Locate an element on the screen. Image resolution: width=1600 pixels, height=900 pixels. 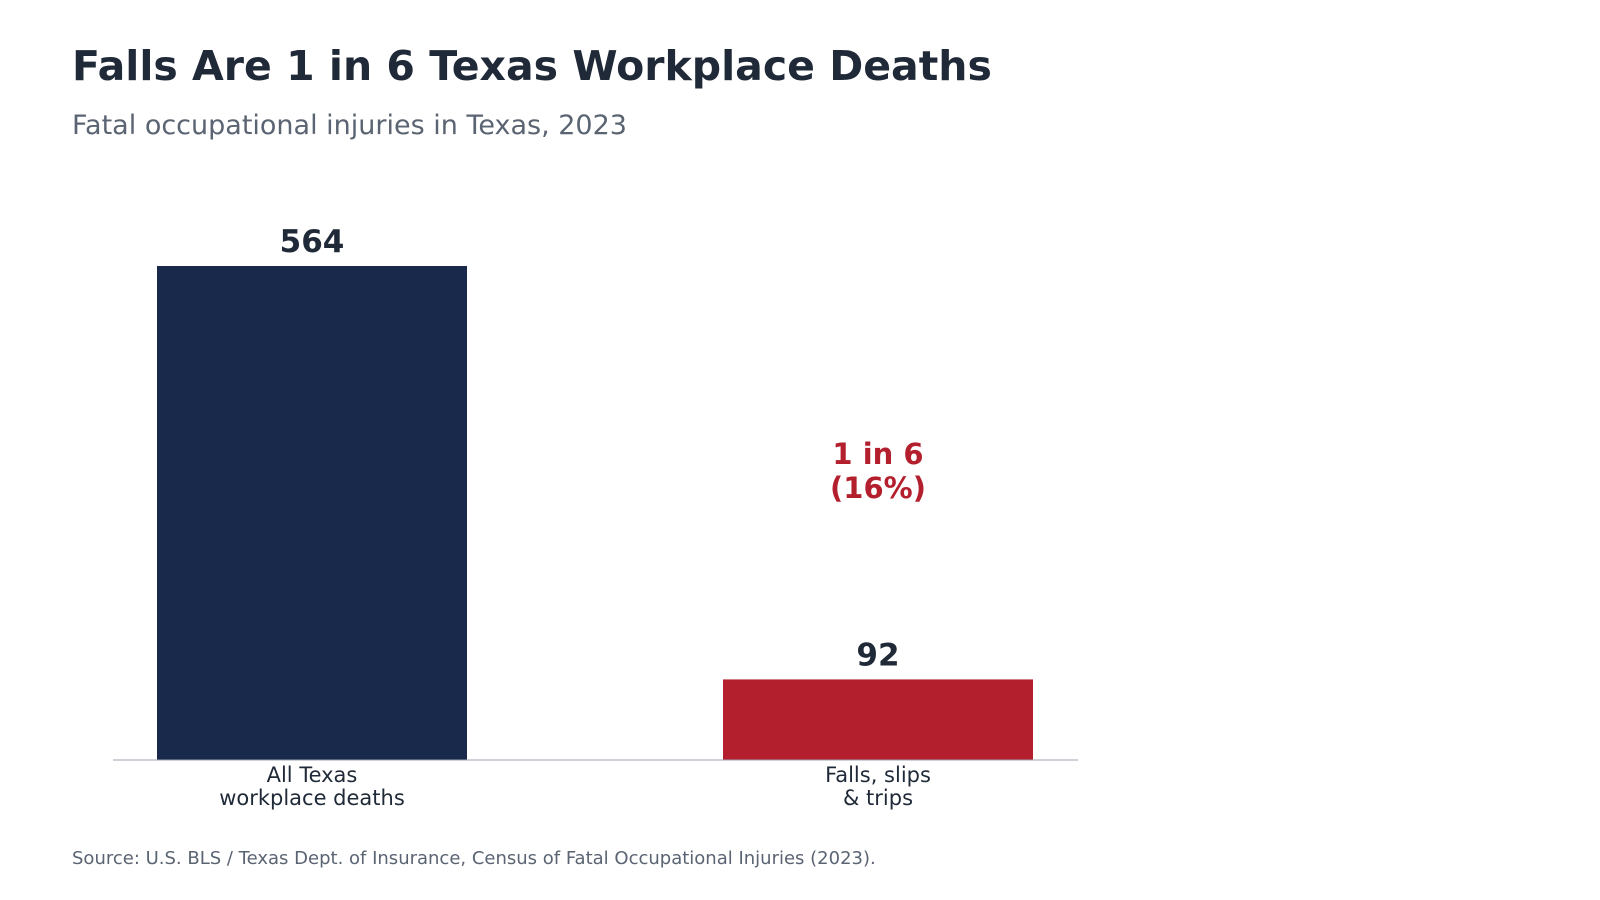
chart-title: Falls Are 1 in 6 Texas Workplace Deaths is located at coordinates (532, 66).